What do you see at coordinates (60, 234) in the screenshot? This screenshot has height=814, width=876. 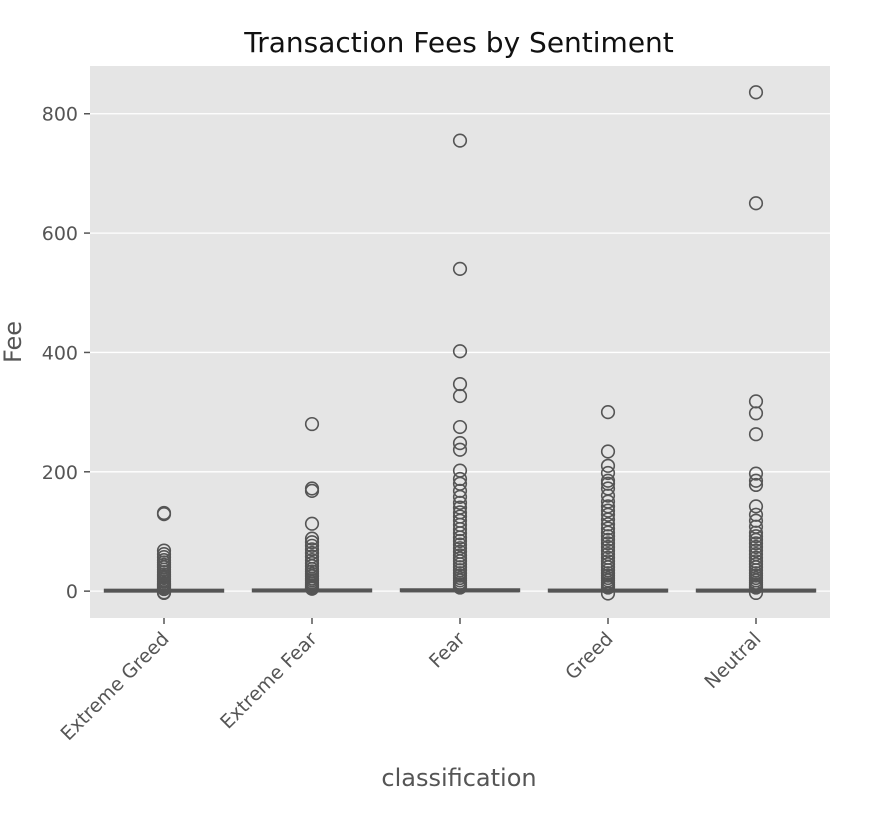 I see `y-tick-label-3: 600` at bounding box center [60, 234].